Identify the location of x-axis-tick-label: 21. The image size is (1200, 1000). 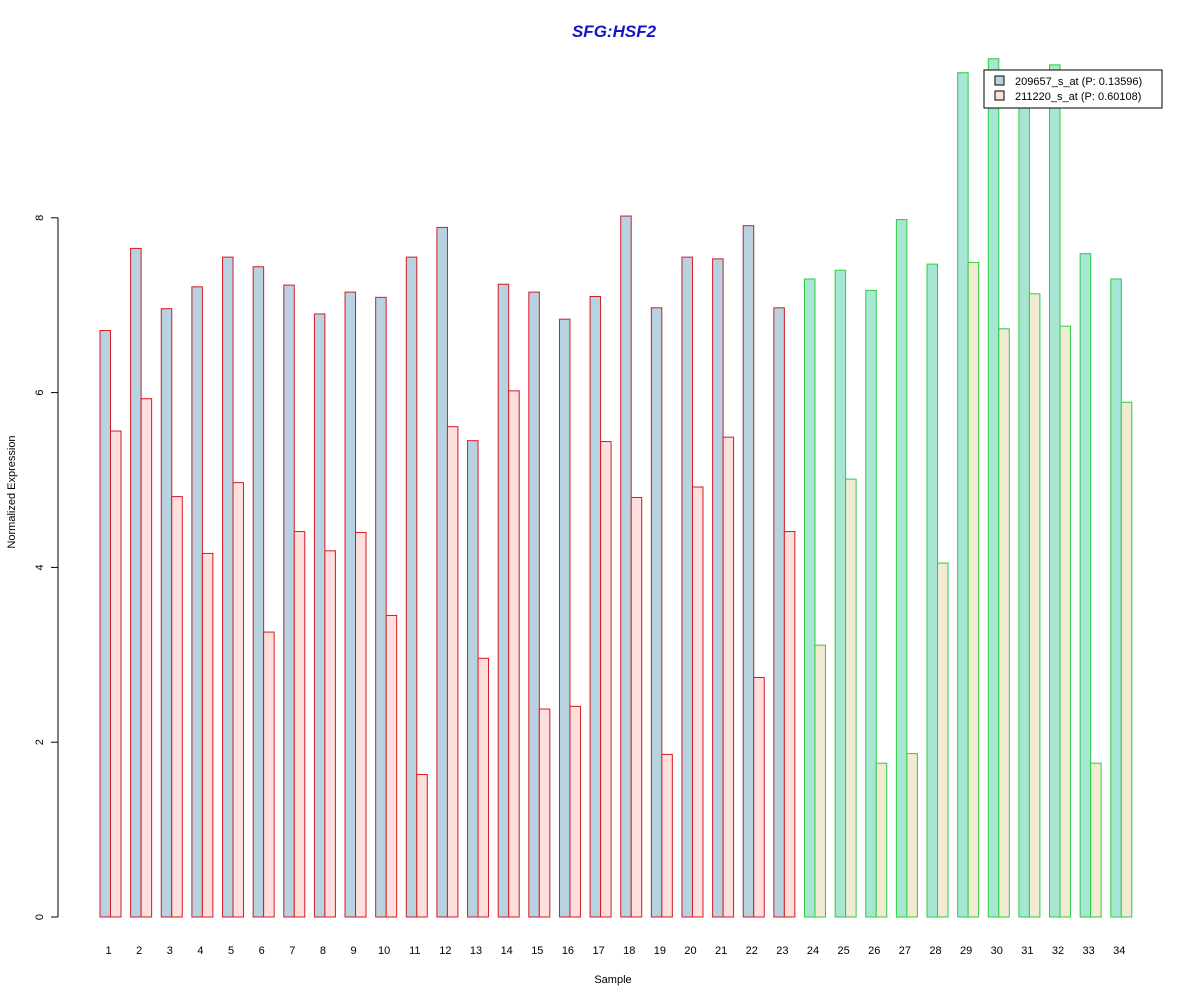
(721, 951).